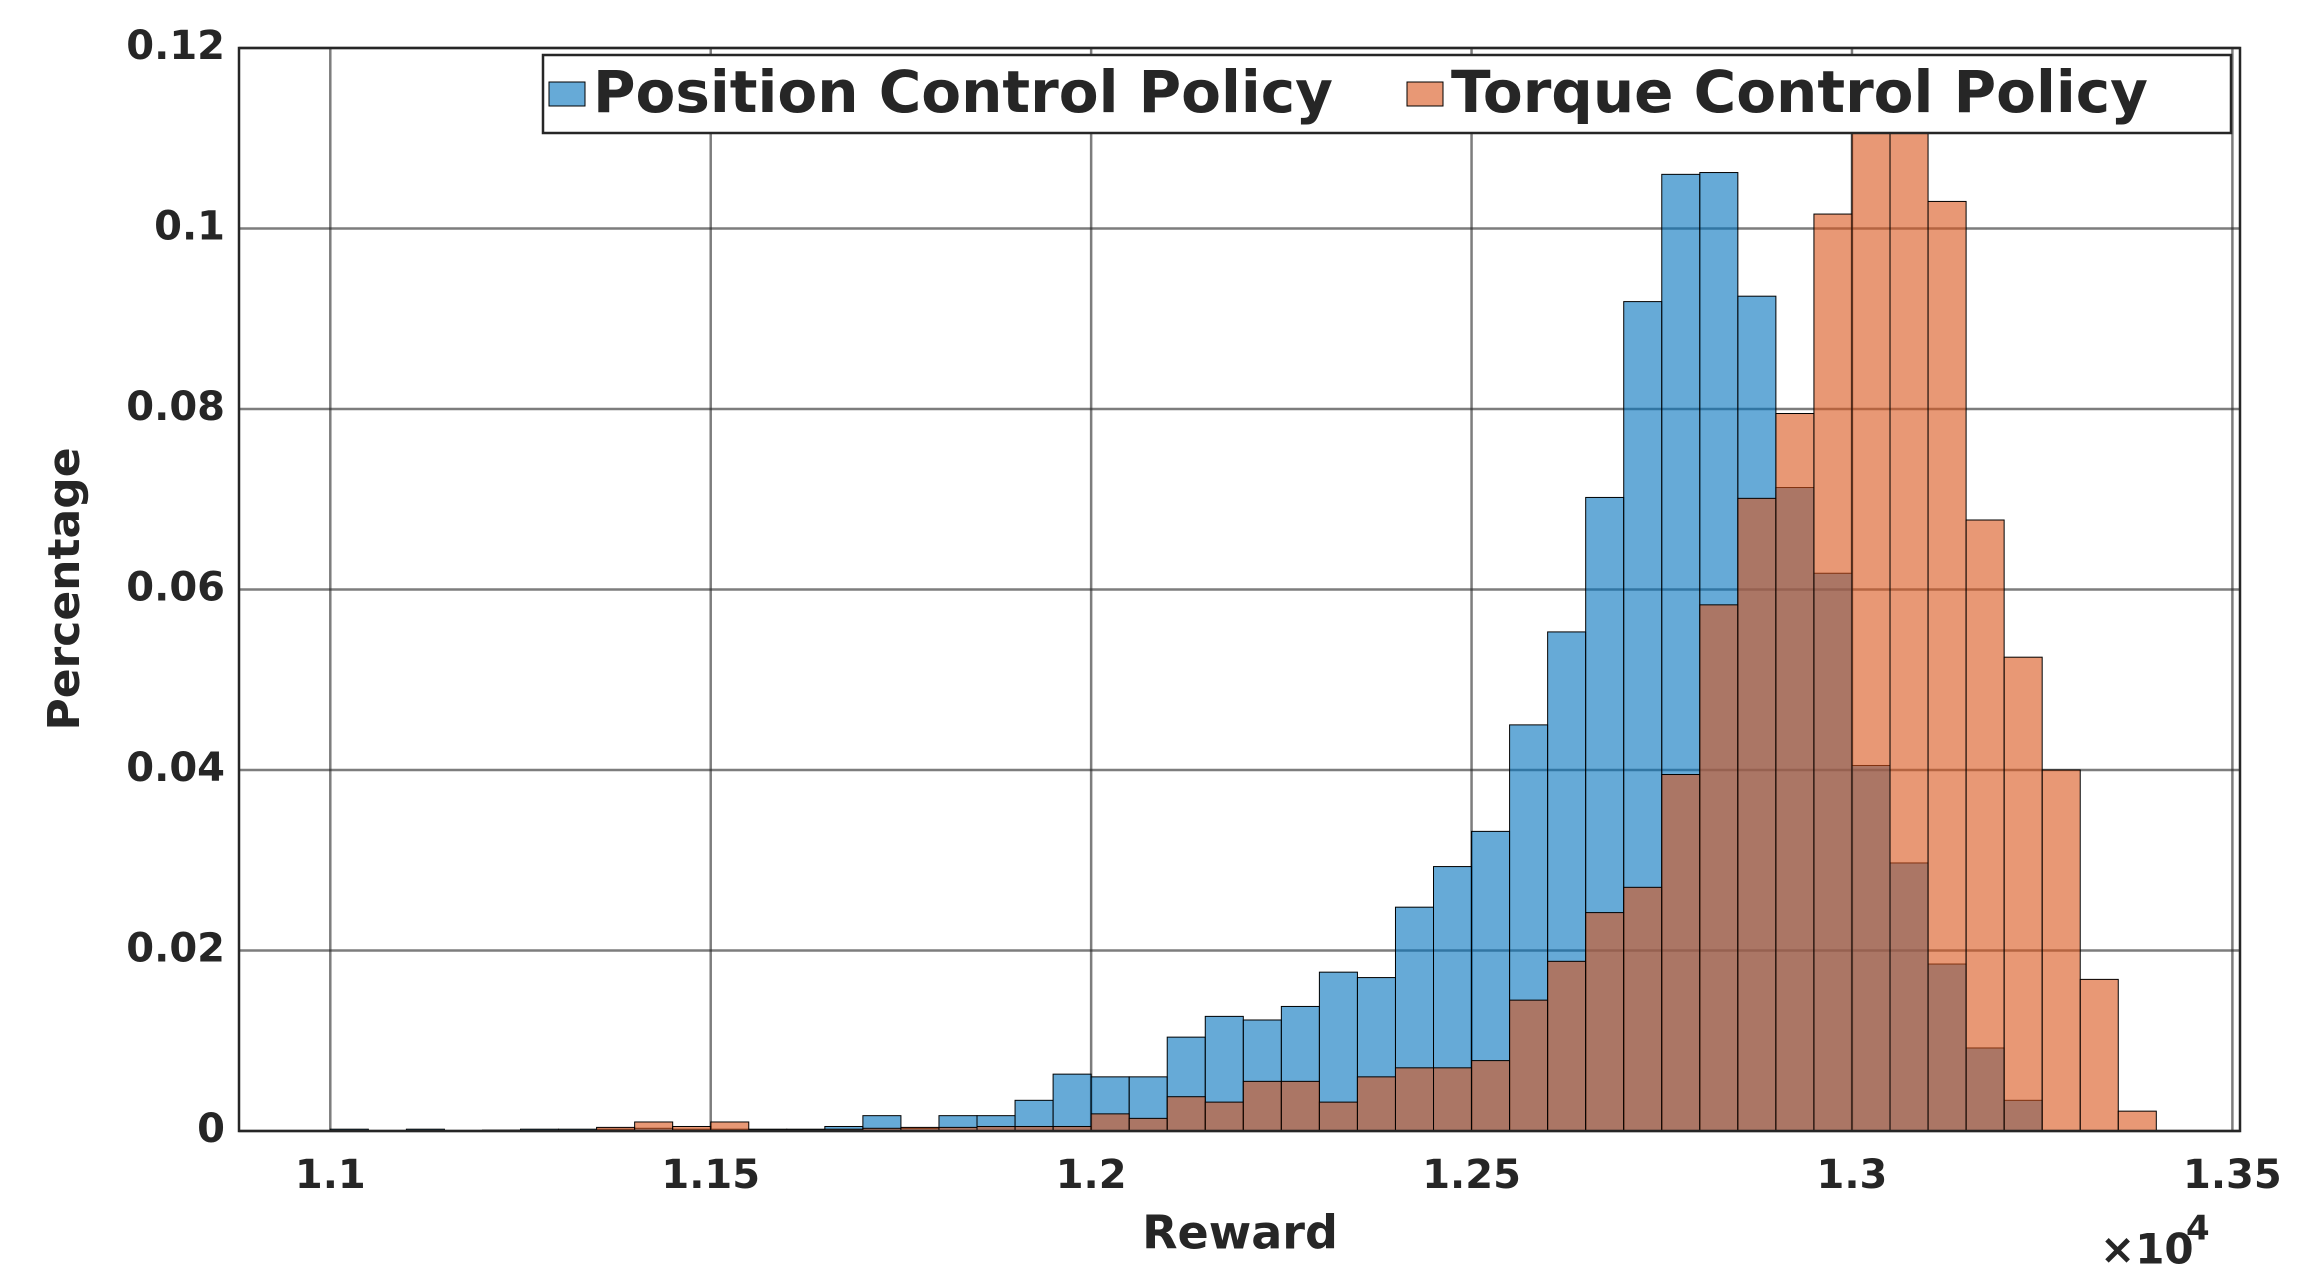 This screenshot has width=2313, height=1268. I want to click on y-tick-label: 0.06, so click(175, 588).